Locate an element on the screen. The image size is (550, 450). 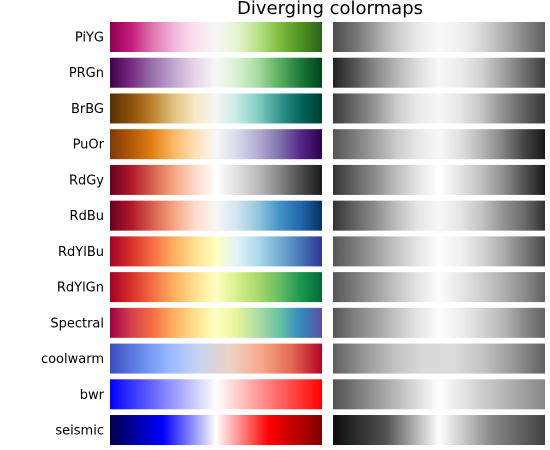
colormap-label: PiYG is located at coordinates (89, 38).